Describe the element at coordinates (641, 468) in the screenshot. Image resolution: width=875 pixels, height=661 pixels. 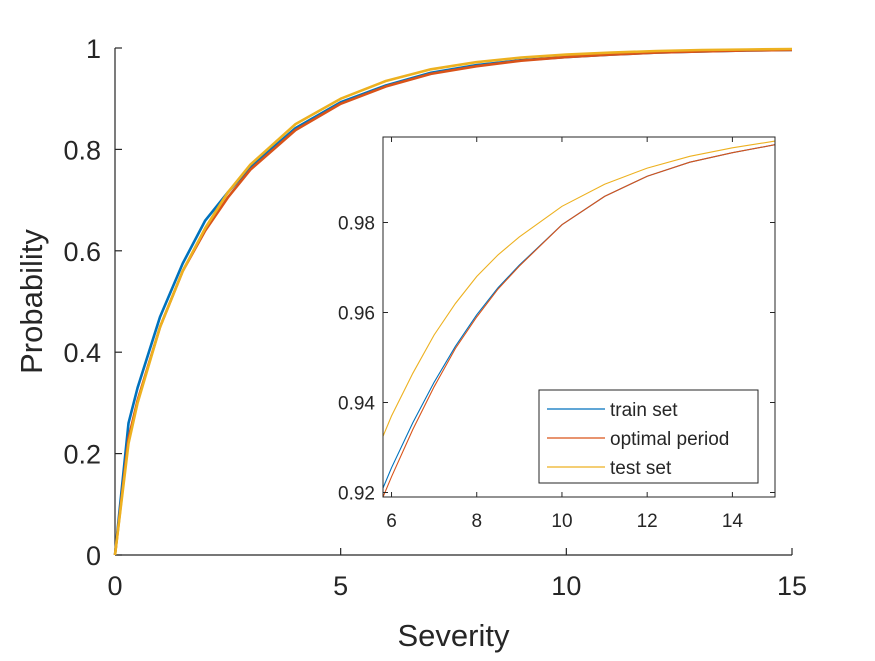
I see `legend-label: test set` at that location.